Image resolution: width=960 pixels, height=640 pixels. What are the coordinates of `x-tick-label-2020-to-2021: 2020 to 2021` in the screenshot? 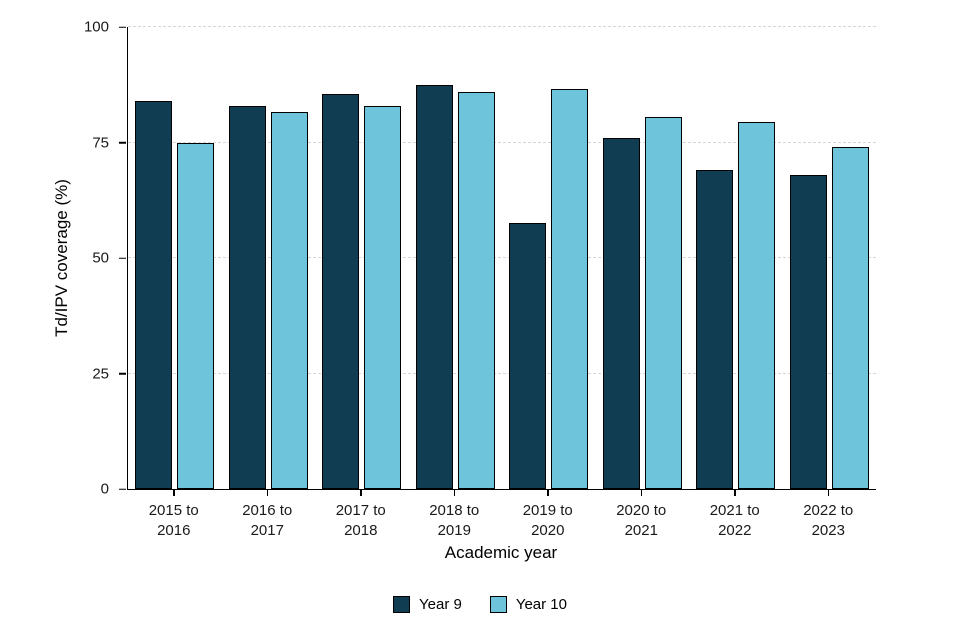 It's located at (642, 515).